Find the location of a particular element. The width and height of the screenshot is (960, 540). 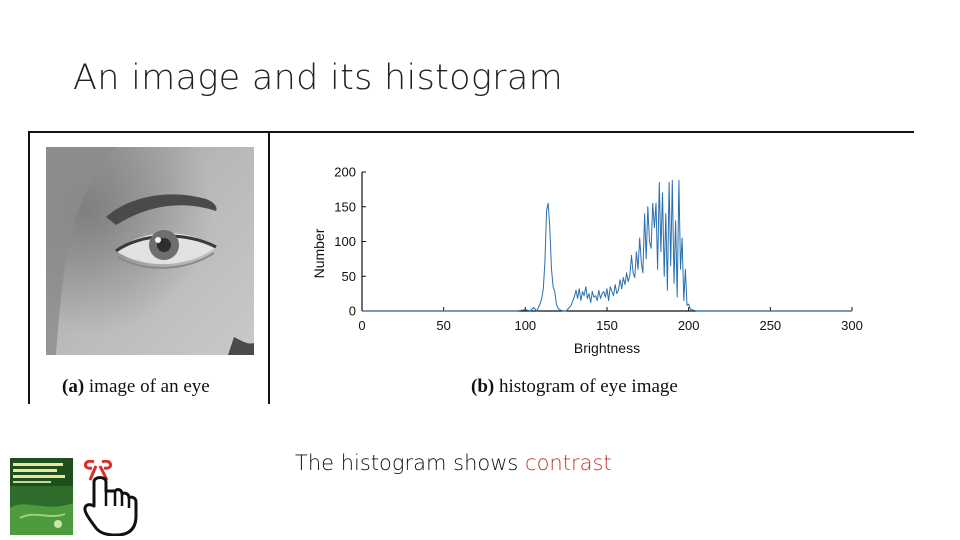

x-axis-title: Brightness is located at coordinates (607, 348).